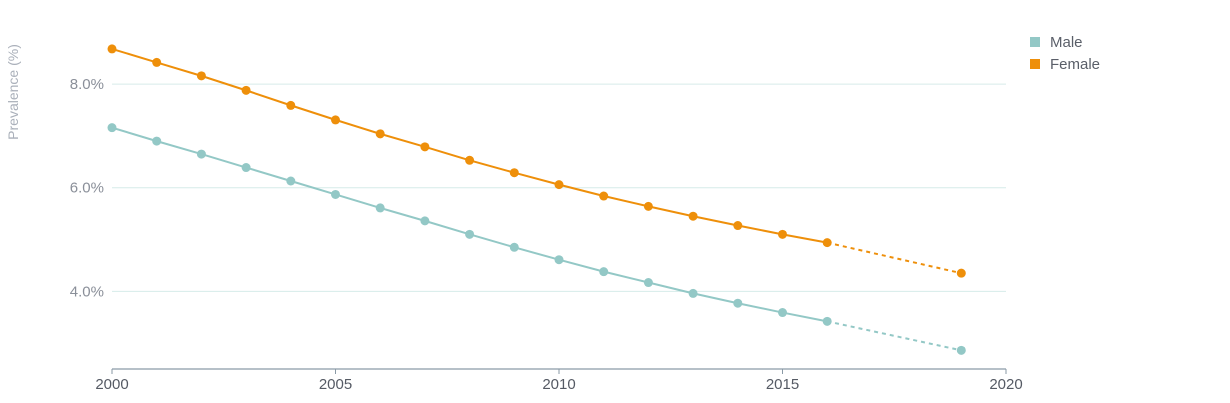 This screenshot has height=403, width=1230. I want to click on legend: Male Female, so click(1065, 53).